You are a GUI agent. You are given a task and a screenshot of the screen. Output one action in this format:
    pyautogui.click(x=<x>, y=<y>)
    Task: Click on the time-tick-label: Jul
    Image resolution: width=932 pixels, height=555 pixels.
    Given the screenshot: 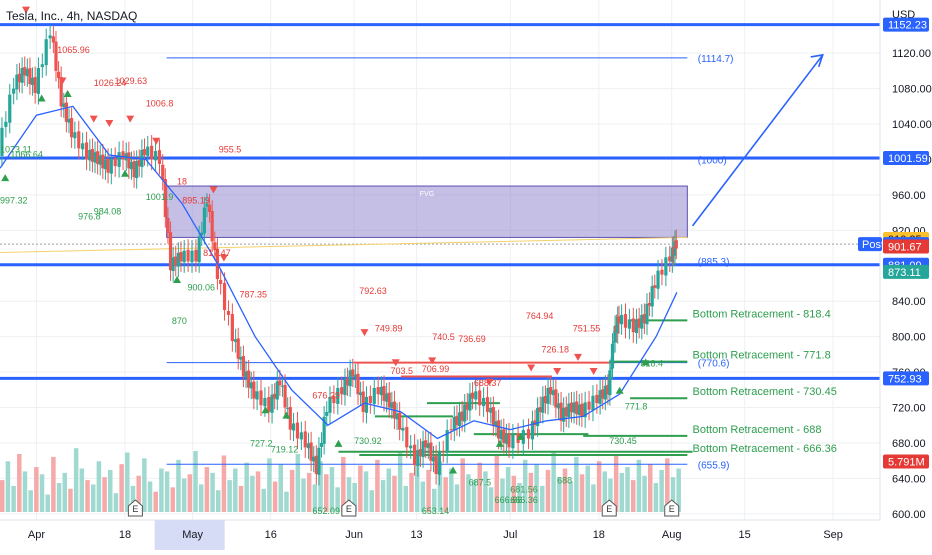 What is the action you would take?
    pyautogui.click(x=510, y=535)
    